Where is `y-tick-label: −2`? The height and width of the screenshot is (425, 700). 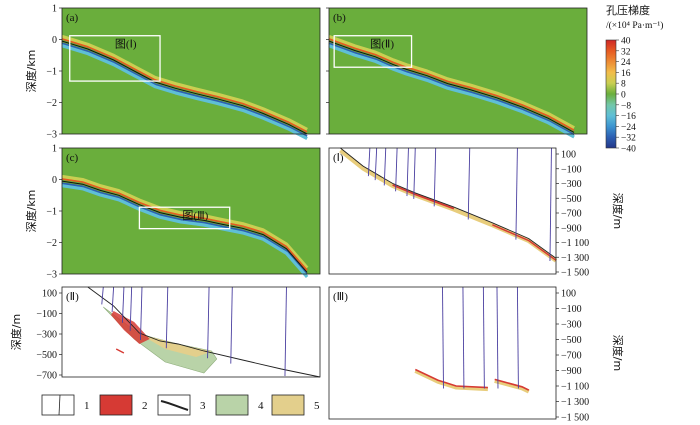
y-tick-label: −2 is located at coordinates (51, 243).